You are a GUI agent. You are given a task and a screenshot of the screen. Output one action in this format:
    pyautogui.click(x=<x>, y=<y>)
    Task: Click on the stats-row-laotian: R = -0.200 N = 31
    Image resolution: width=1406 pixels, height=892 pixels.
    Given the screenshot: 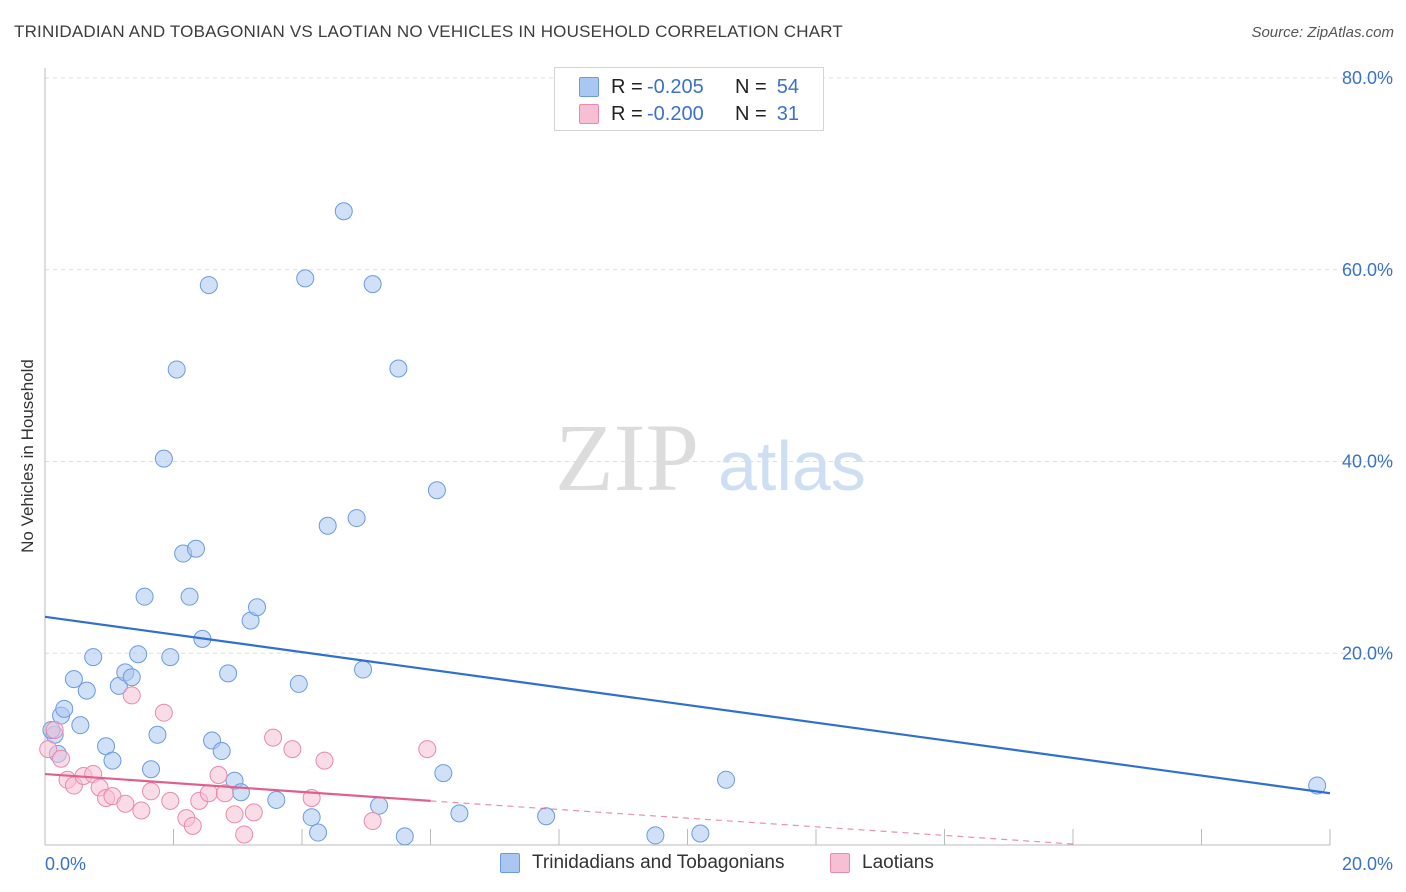 What is the action you would take?
    pyautogui.click(x=689, y=114)
    